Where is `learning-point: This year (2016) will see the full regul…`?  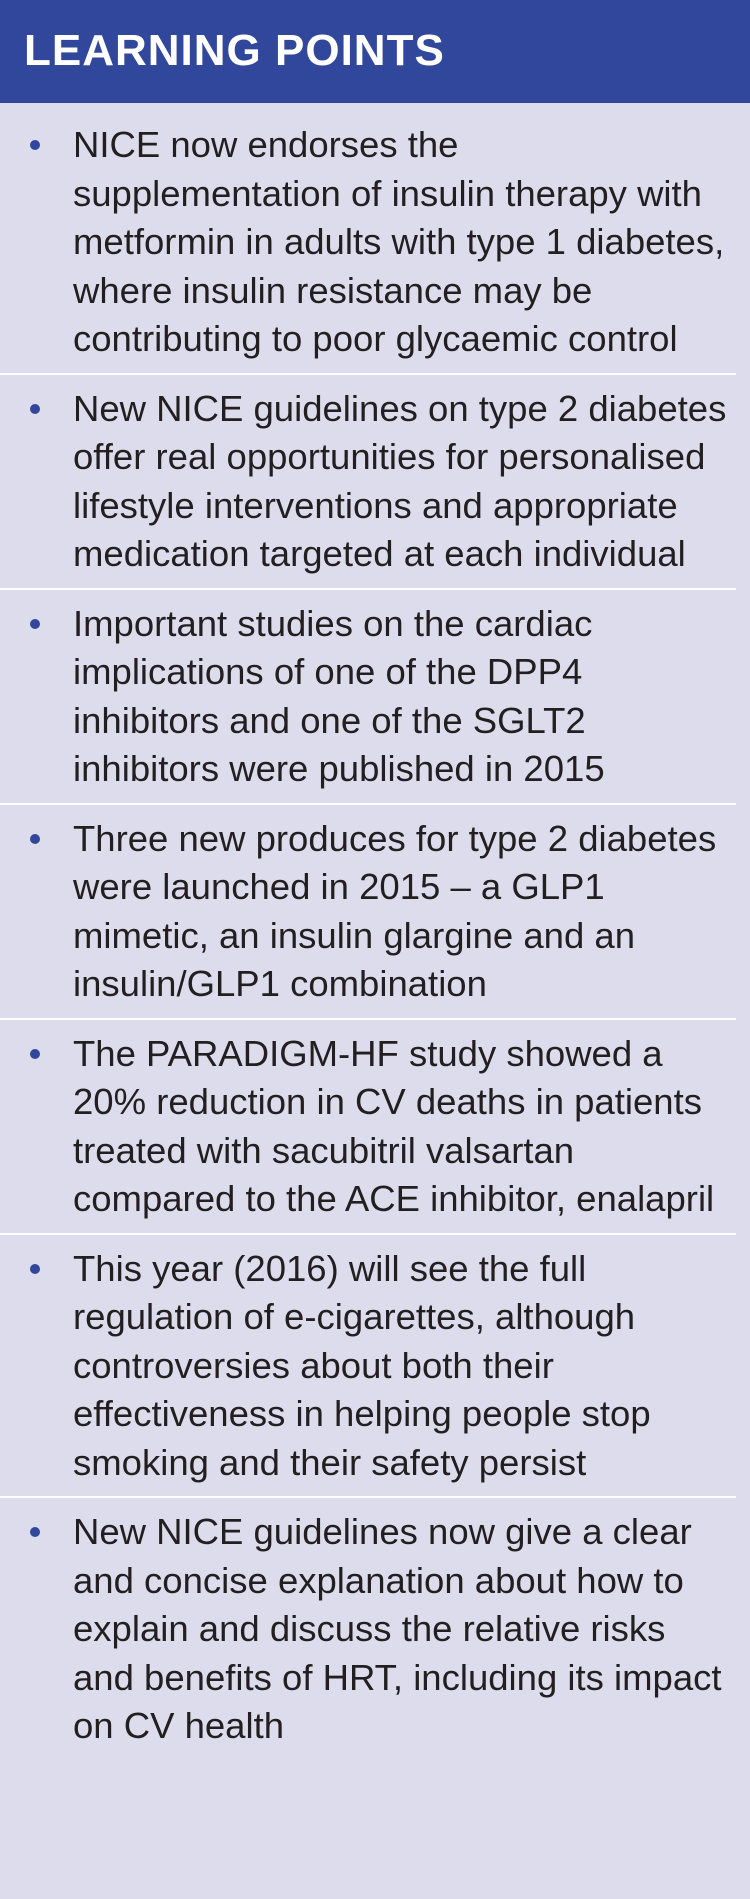
learning-point: This year (2016) will see the full regul… is located at coordinates (368, 1371).